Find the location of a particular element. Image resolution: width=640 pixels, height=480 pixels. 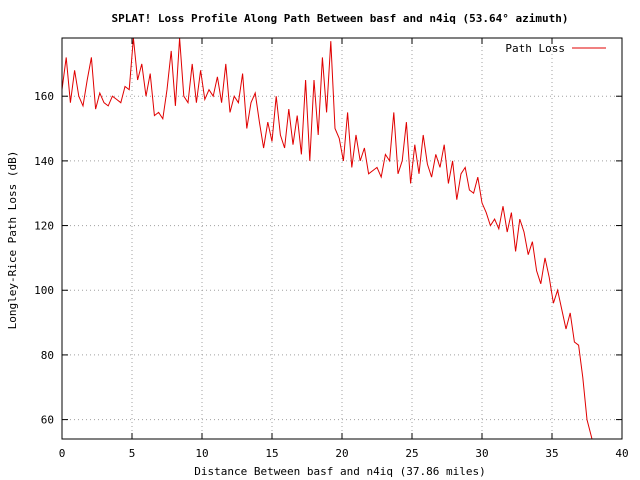

x-tick-label: 0 is located at coordinates (62, 453).